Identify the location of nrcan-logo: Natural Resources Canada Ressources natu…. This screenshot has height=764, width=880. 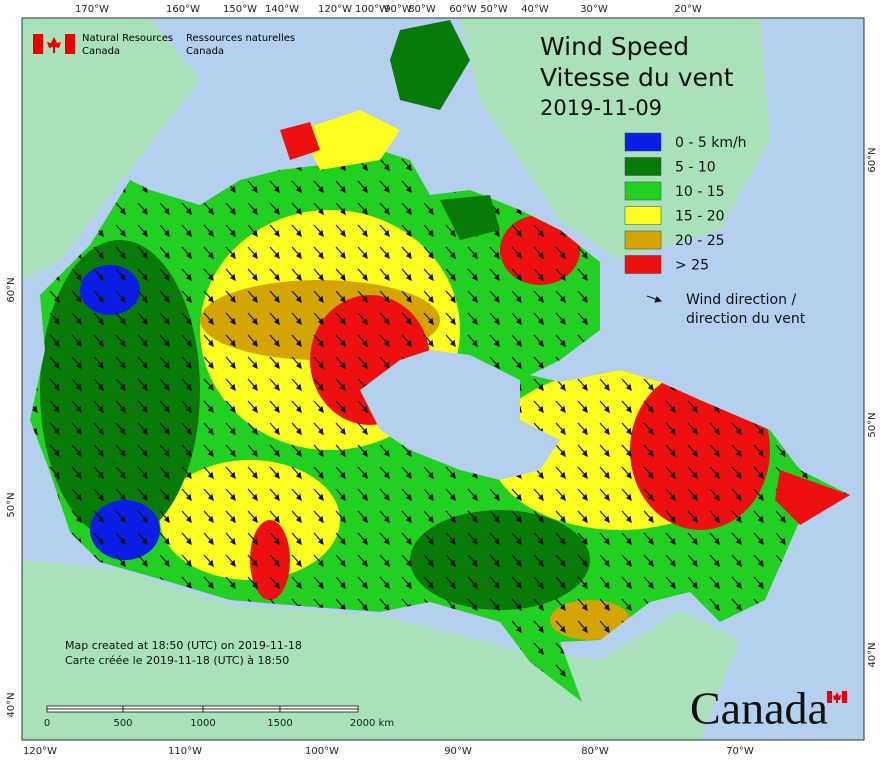
(164, 45).